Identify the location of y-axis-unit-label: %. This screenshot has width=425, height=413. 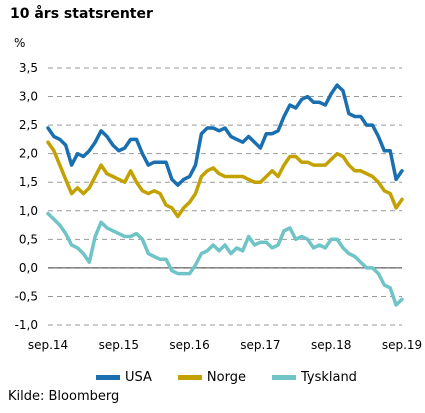
(20, 43).